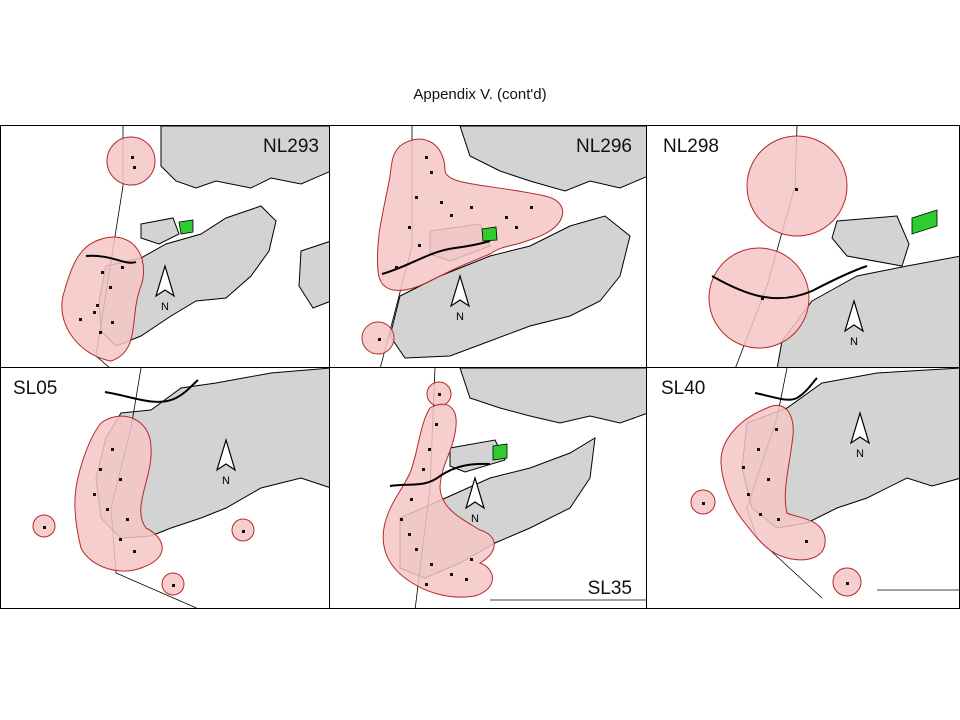 This screenshot has width=960, height=720. I want to click on land-east, so click(313, 275).